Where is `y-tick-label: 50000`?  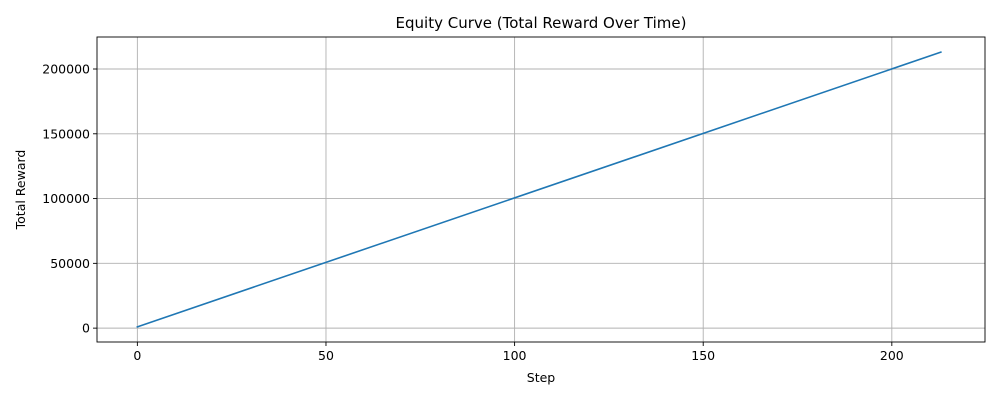
y-tick-label: 50000 is located at coordinates (70, 263).